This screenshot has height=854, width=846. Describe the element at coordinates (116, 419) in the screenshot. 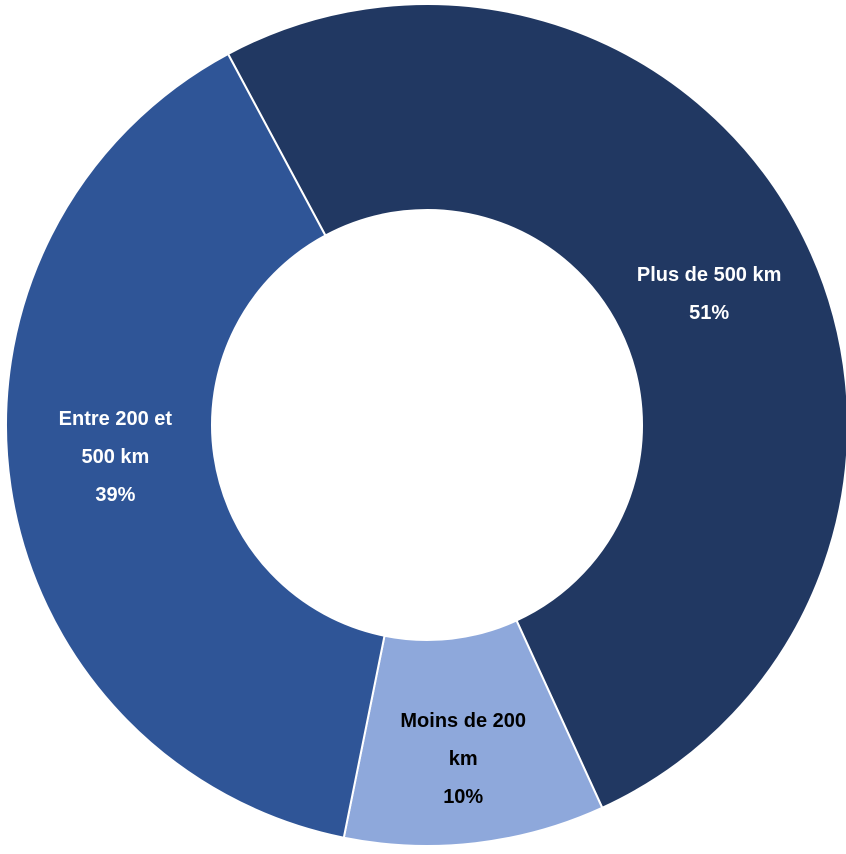

I see `slice-category-label: Entre 200 et` at that location.